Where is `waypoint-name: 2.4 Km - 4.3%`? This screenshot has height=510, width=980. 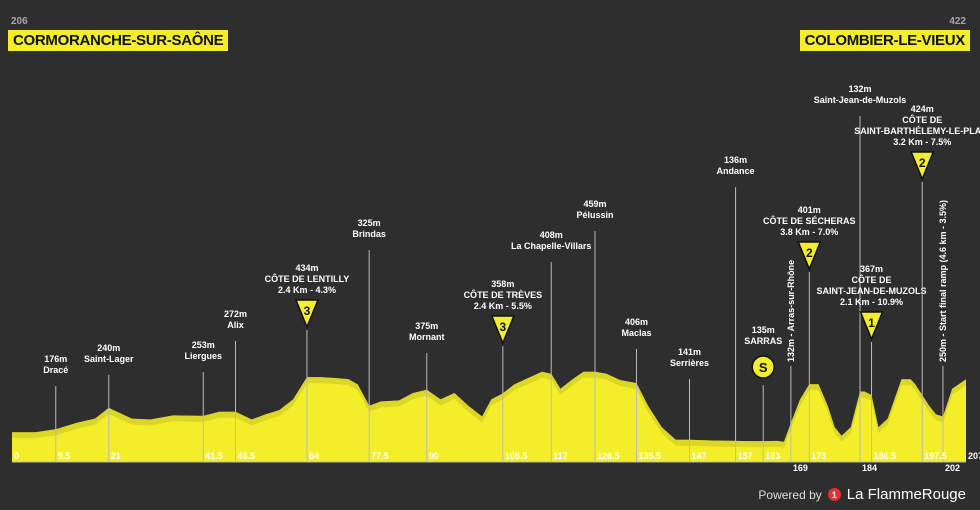 waypoint-name: 2.4 Km - 4.3% is located at coordinates (307, 290).